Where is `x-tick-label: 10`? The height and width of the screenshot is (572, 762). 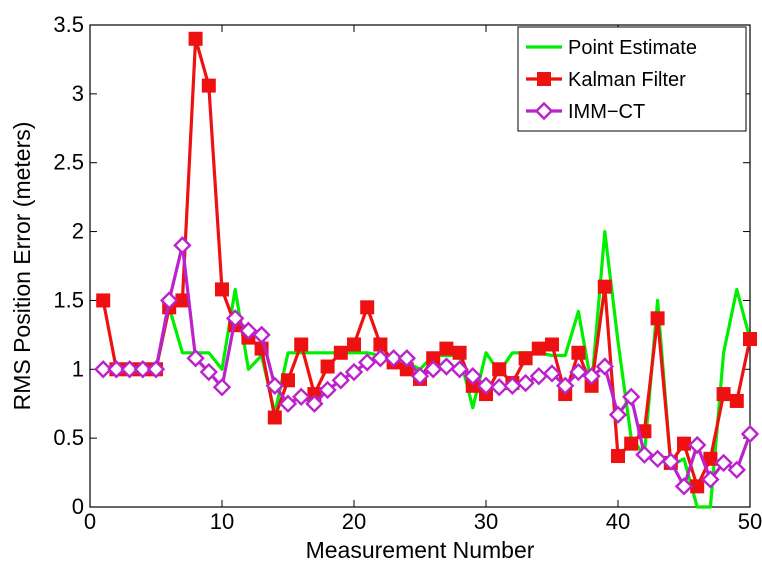 x-tick-label: 10 is located at coordinates (222, 521).